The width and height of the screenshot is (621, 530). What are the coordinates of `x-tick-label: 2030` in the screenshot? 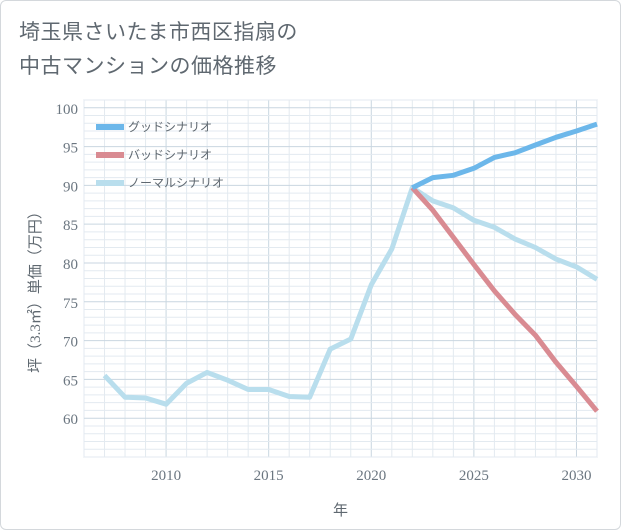 It's located at (576, 476).